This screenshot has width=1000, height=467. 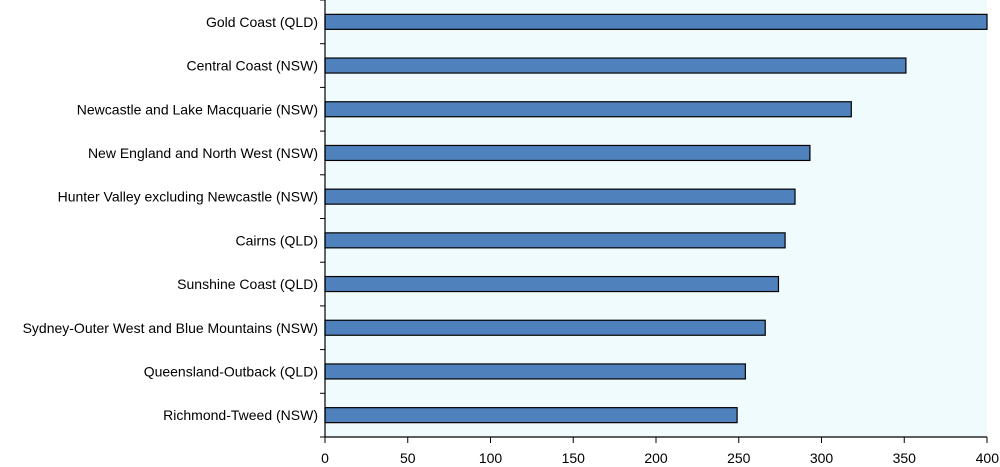 What do you see at coordinates (656, 458) in the screenshot?
I see `x-tick-label: 200` at bounding box center [656, 458].